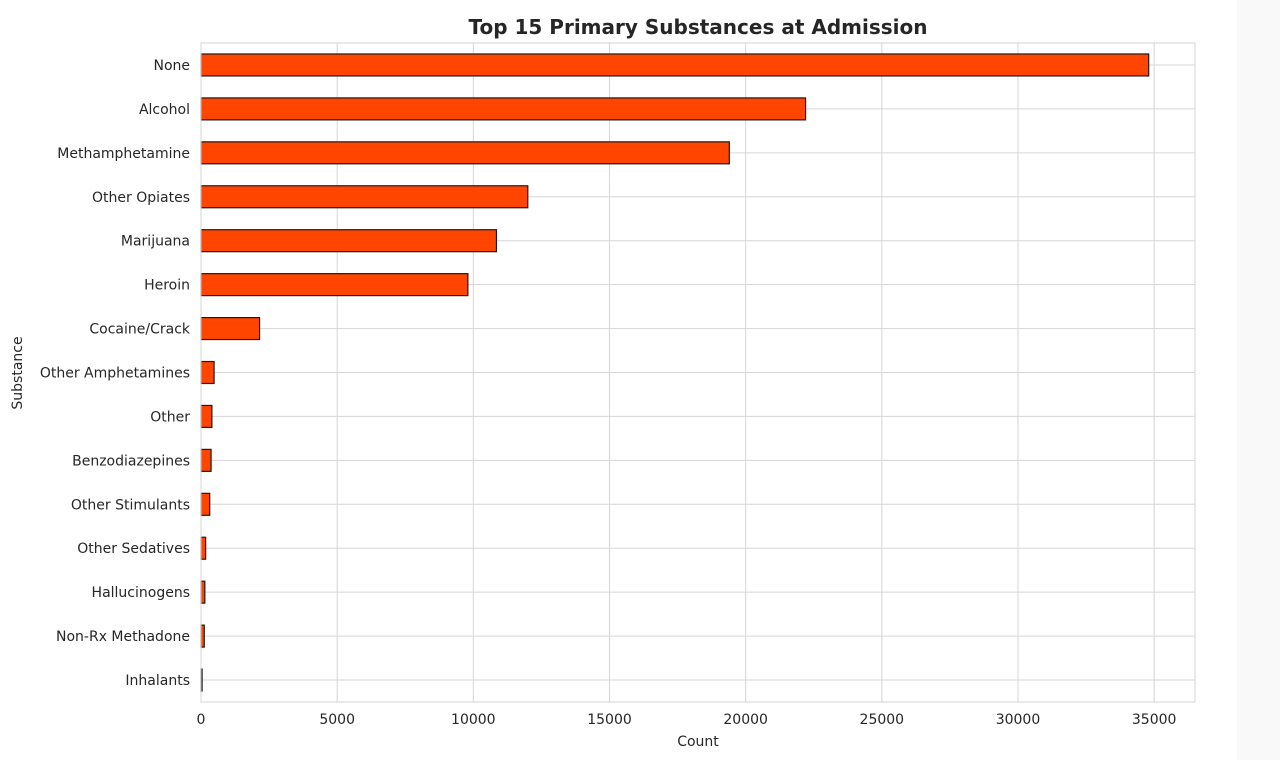 This screenshot has width=1280, height=765. What do you see at coordinates (334, 285) in the screenshot?
I see `bar-heroin` at bounding box center [334, 285].